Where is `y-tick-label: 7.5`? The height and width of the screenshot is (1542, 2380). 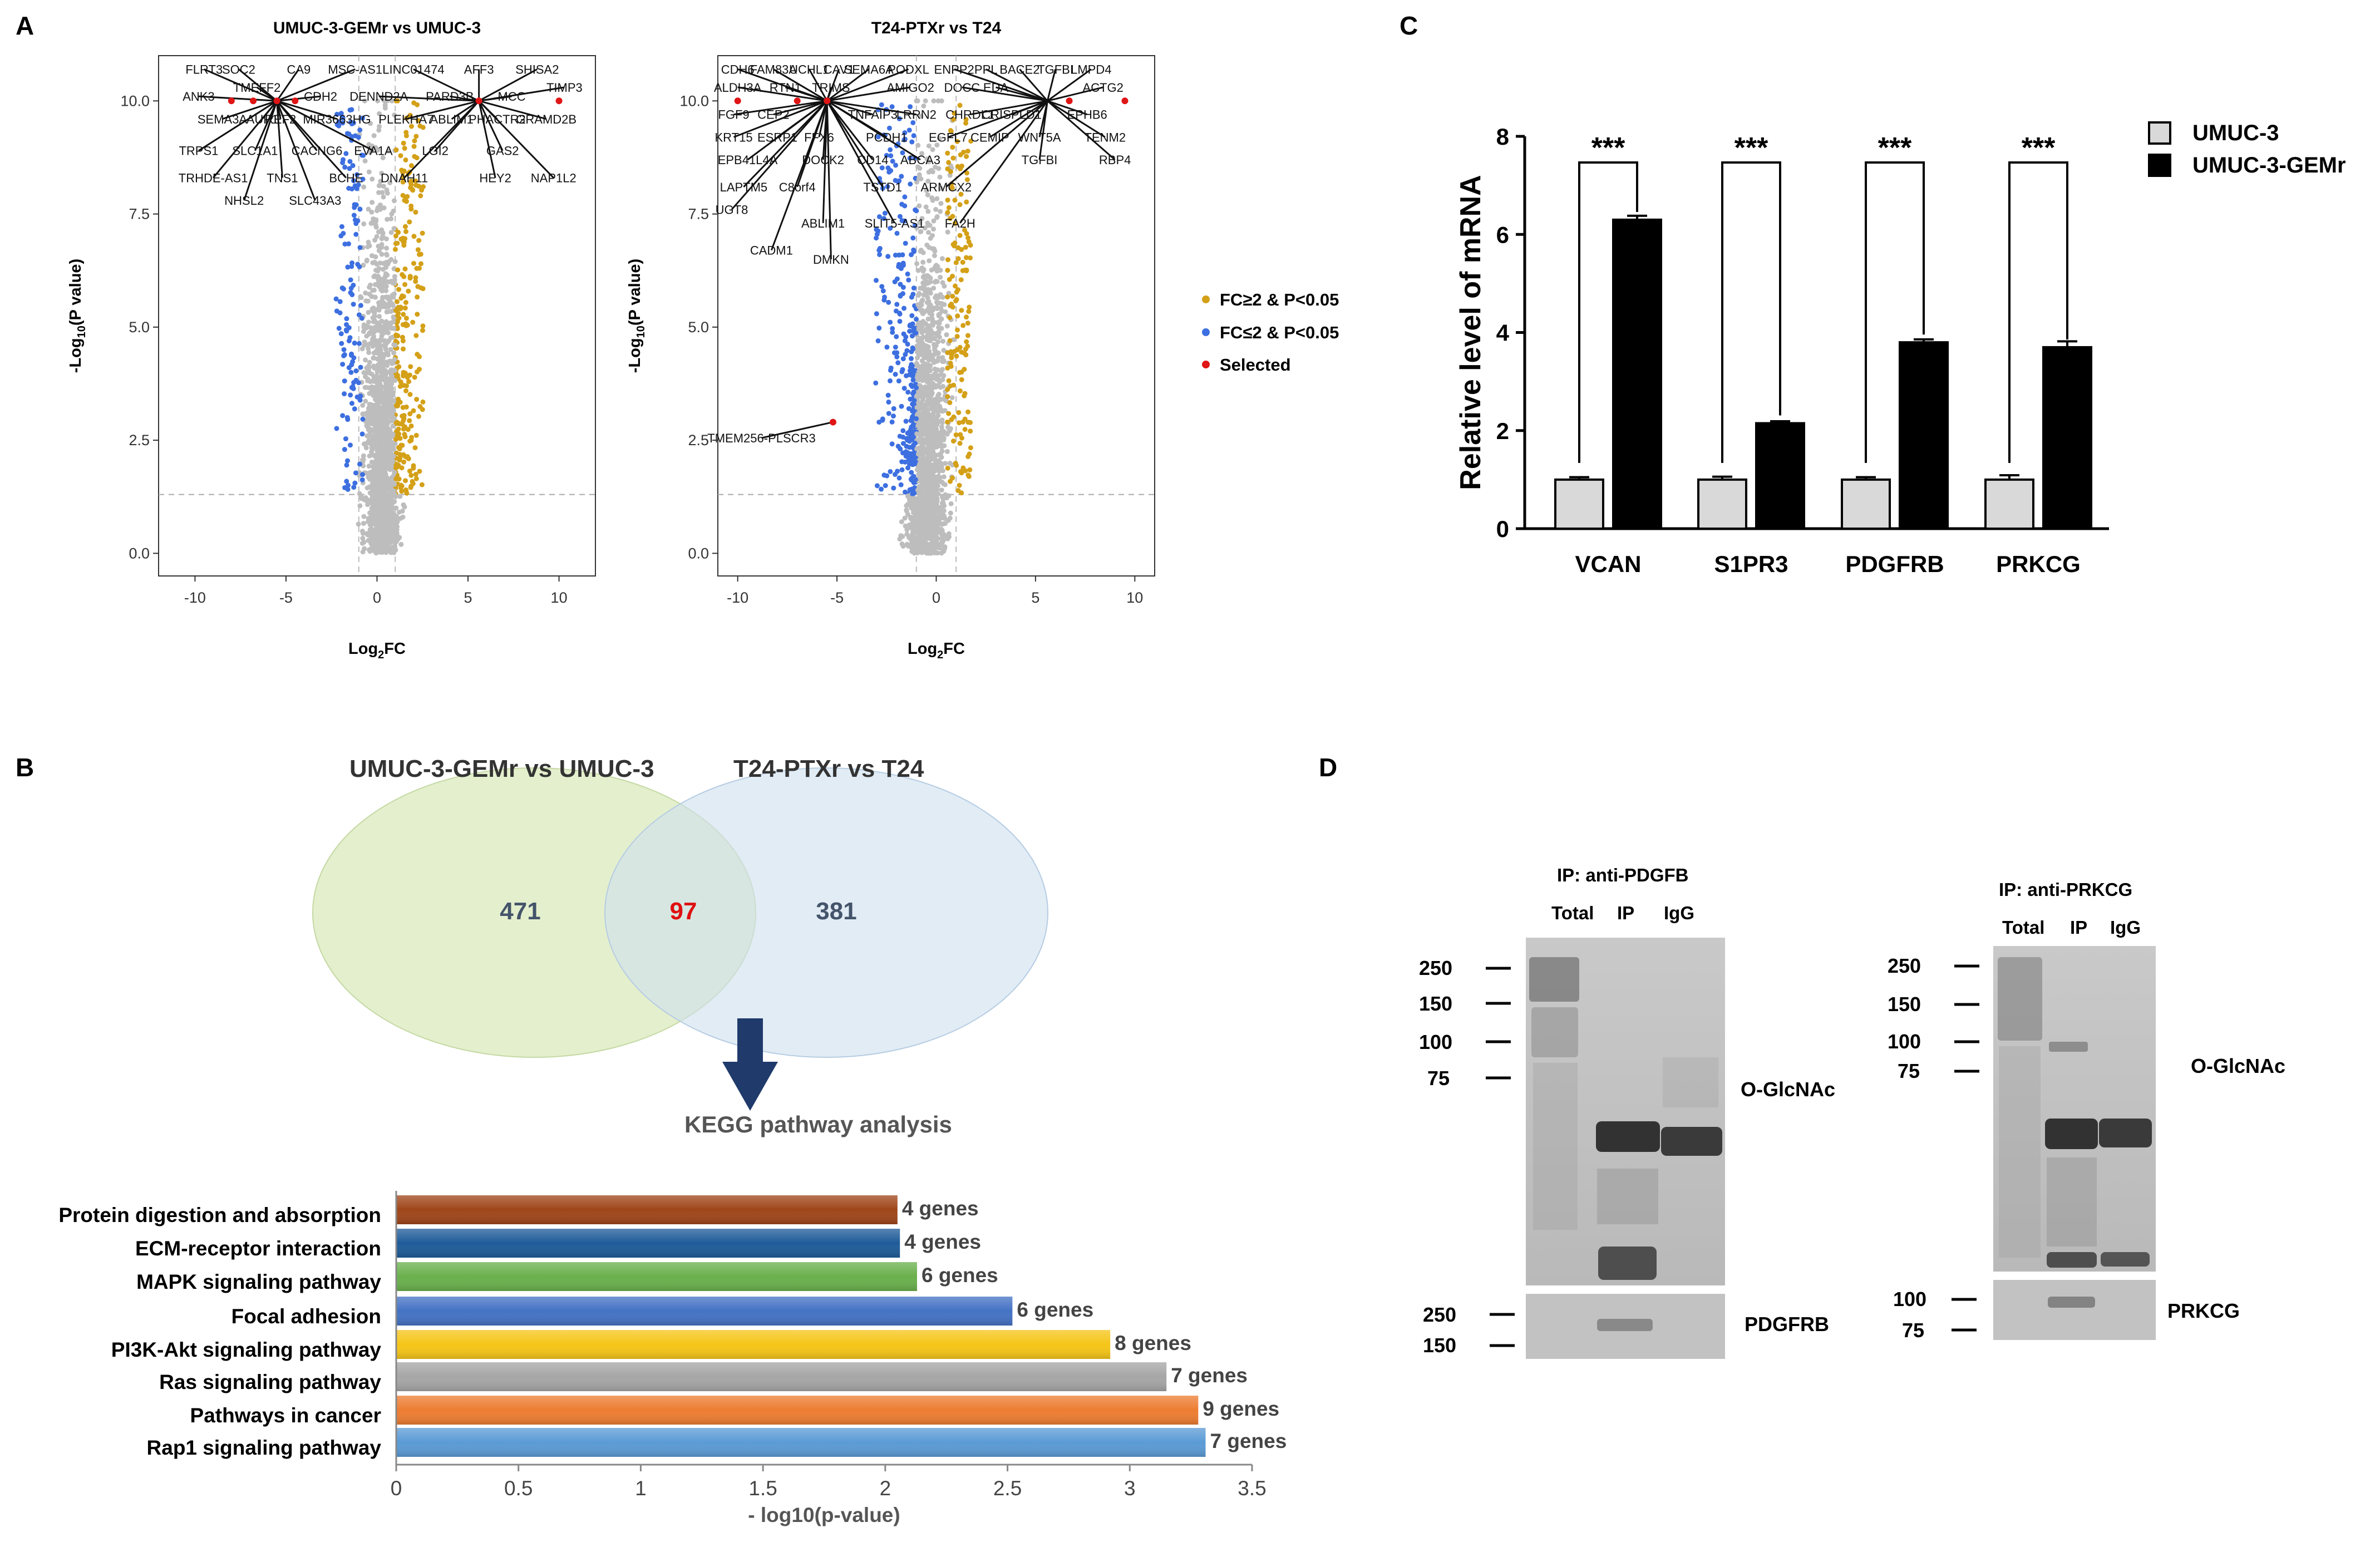 y-tick-label: 7.5 is located at coordinates (139, 215).